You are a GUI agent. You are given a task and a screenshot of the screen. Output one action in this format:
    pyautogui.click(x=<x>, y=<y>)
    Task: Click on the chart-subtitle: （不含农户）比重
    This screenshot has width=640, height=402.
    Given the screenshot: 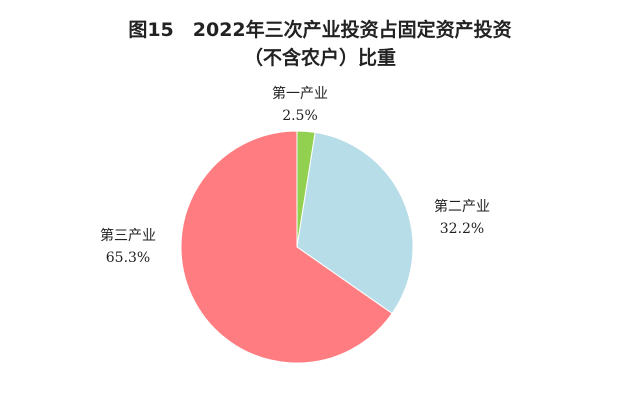 What is the action you would take?
    pyautogui.click(x=320, y=57)
    